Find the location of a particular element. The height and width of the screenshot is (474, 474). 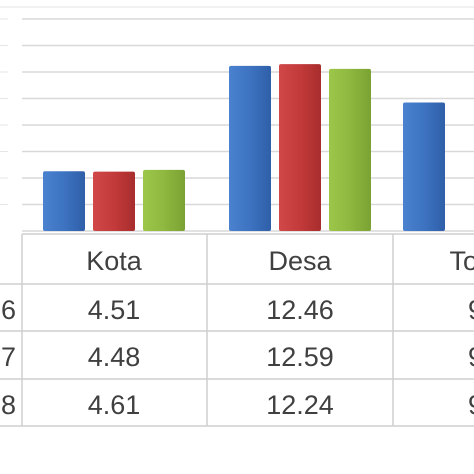

table-header-kota: Kota is located at coordinates (114, 261).